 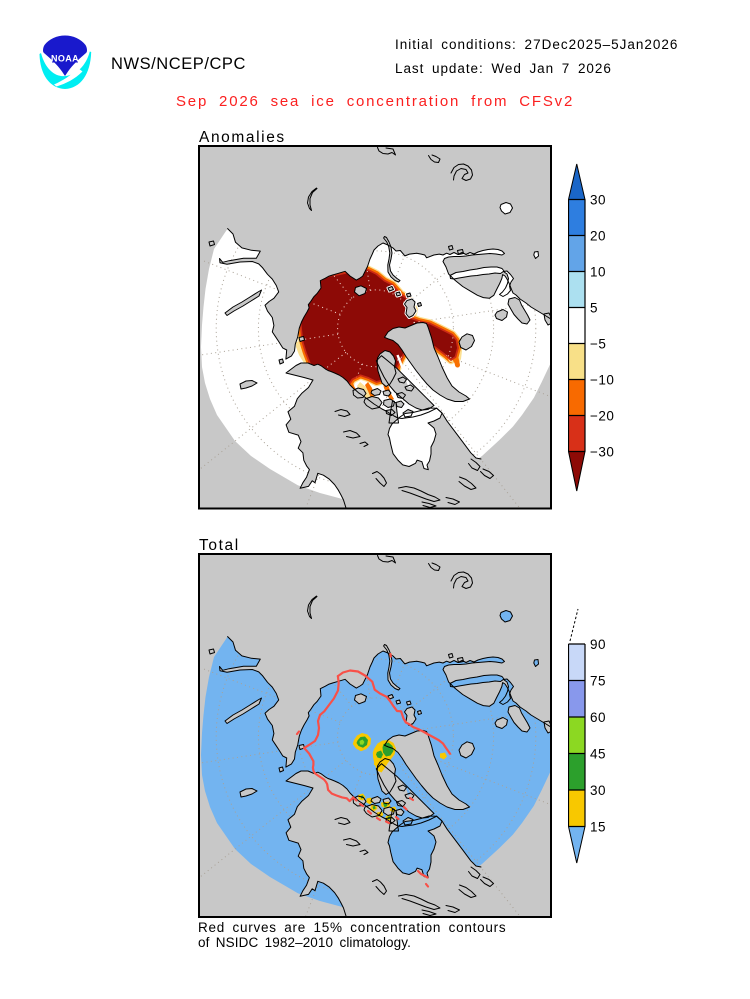 I want to click on svg-text: 45, so click(x=598, y=754).